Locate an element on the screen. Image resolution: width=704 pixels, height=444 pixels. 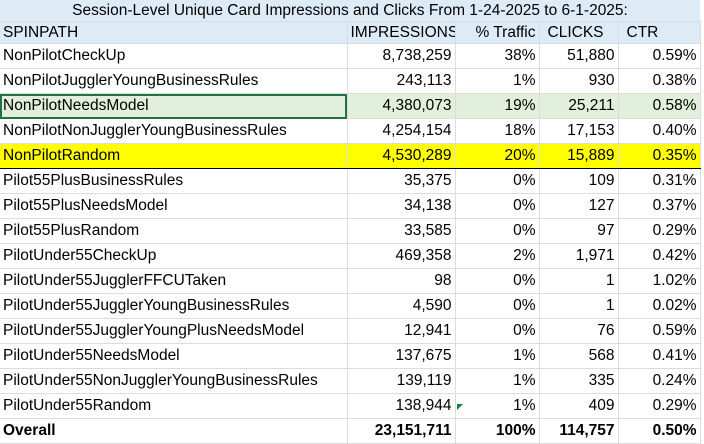
clicks-cell: 930 is located at coordinates (579, 81).